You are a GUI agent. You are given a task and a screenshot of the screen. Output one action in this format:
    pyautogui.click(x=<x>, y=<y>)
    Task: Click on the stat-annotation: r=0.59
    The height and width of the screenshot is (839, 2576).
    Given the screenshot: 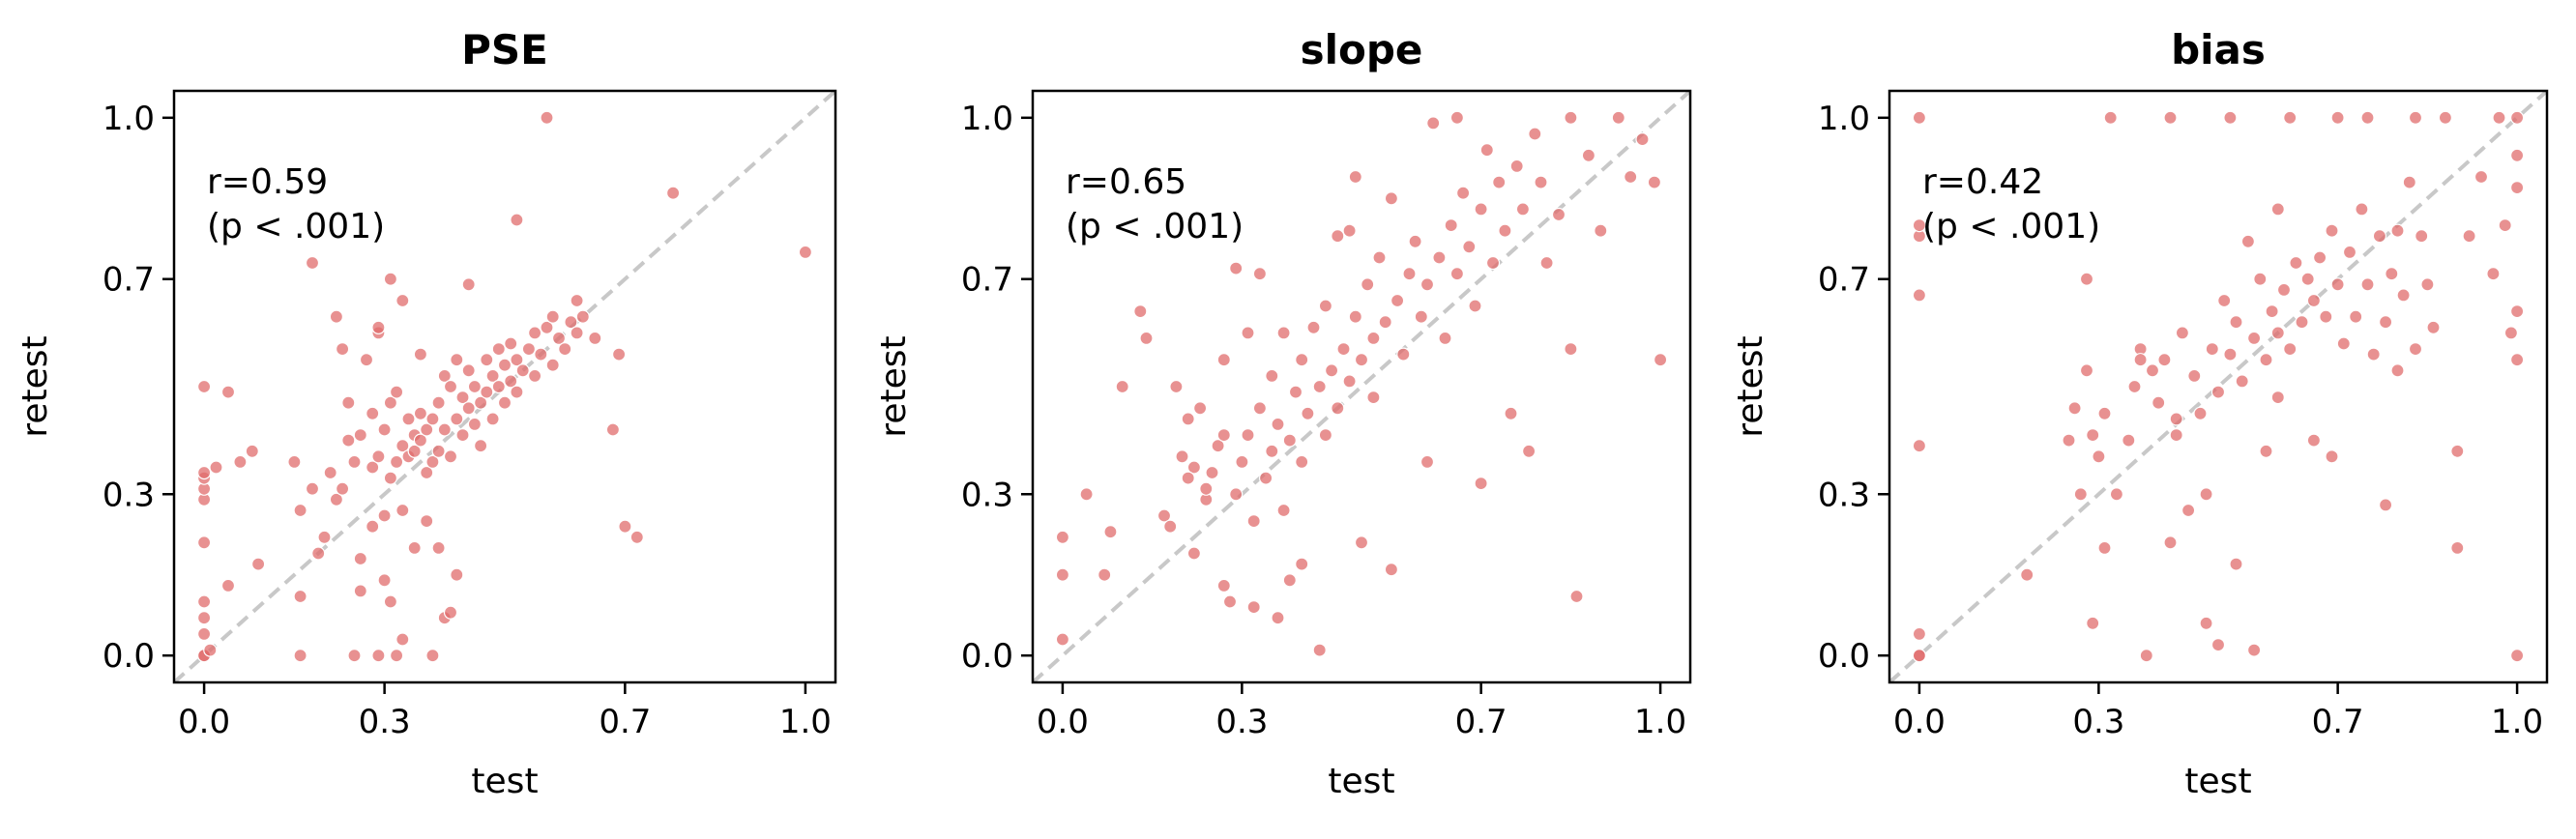 What is the action you would take?
    pyautogui.click(x=267, y=182)
    